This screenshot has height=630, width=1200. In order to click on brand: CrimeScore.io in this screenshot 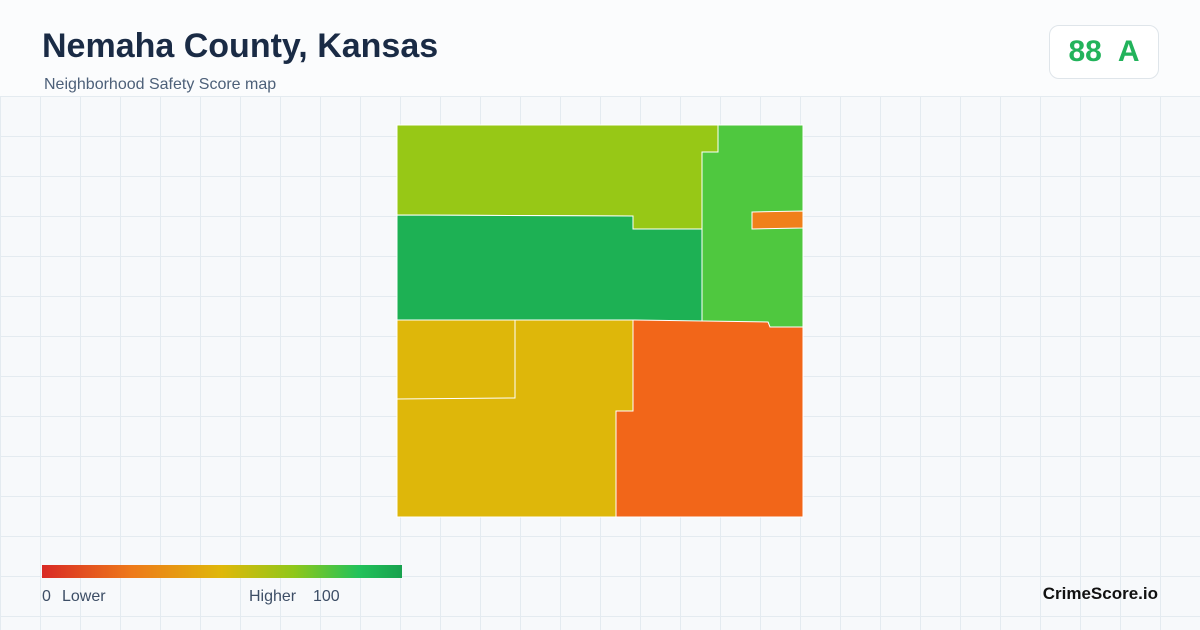, I will do `click(1100, 593)`.